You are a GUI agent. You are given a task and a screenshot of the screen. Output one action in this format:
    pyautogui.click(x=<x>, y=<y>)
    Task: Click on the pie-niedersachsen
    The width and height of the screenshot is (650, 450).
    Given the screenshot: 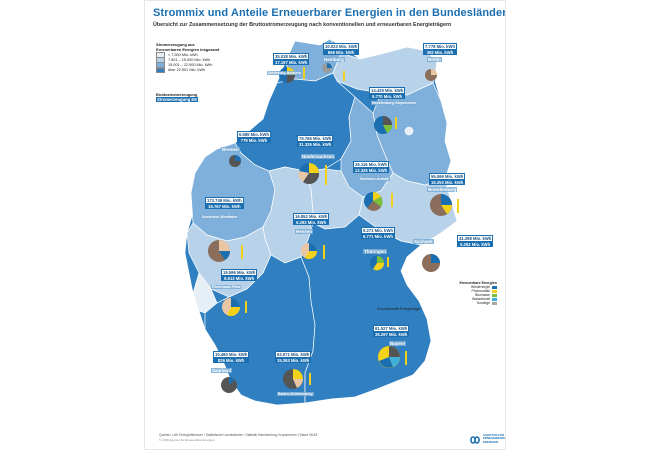 What is the action you would take?
    pyautogui.click(x=309, y=174)
    